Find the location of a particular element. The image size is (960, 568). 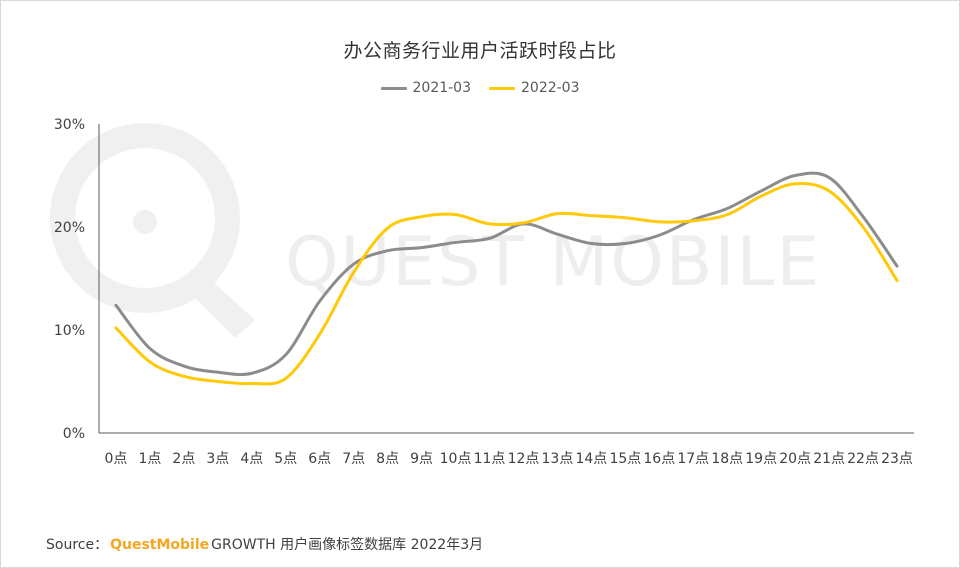

y-tick-label: 10% is located at coordinates (69, 331).